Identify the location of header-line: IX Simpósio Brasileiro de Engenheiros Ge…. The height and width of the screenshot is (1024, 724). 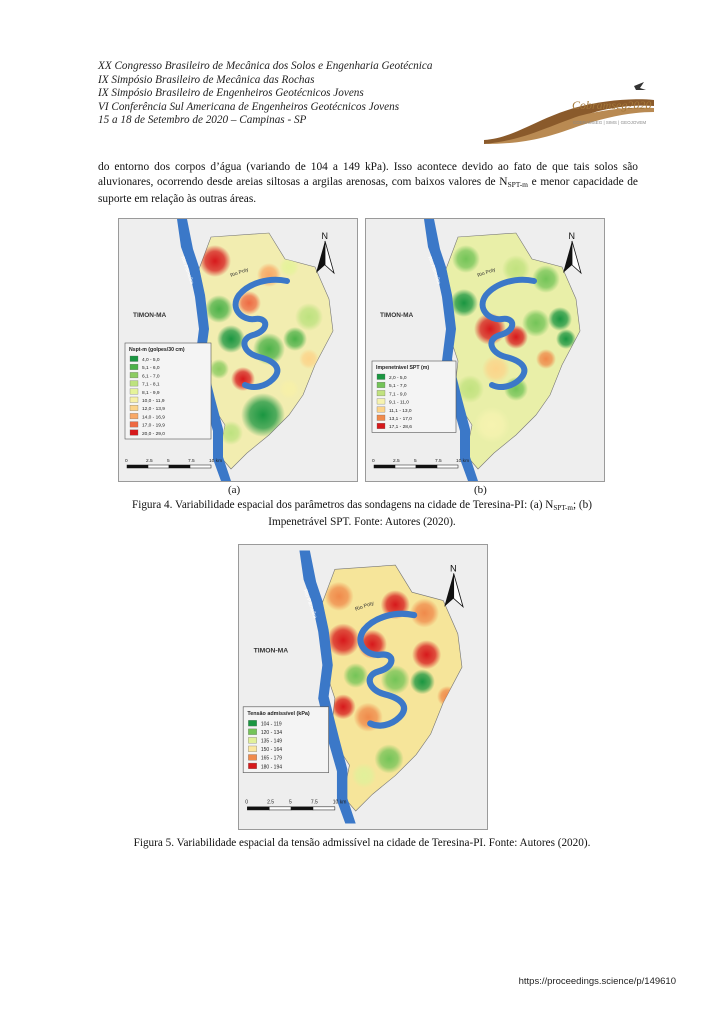
(231, 93).